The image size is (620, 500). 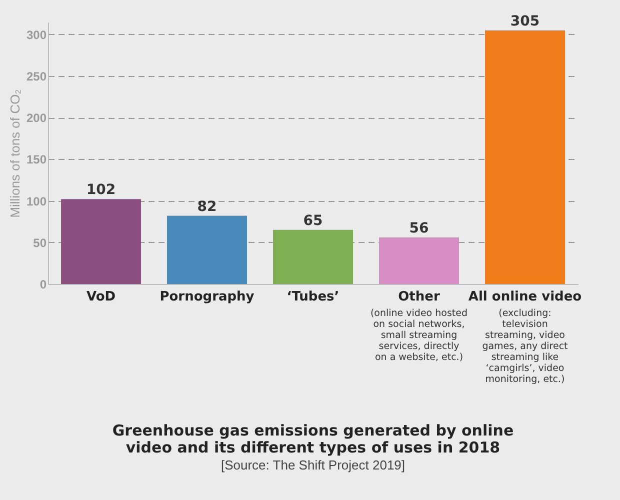 I want to click on x-tick-label: VoD, so click(x=101, y=297).